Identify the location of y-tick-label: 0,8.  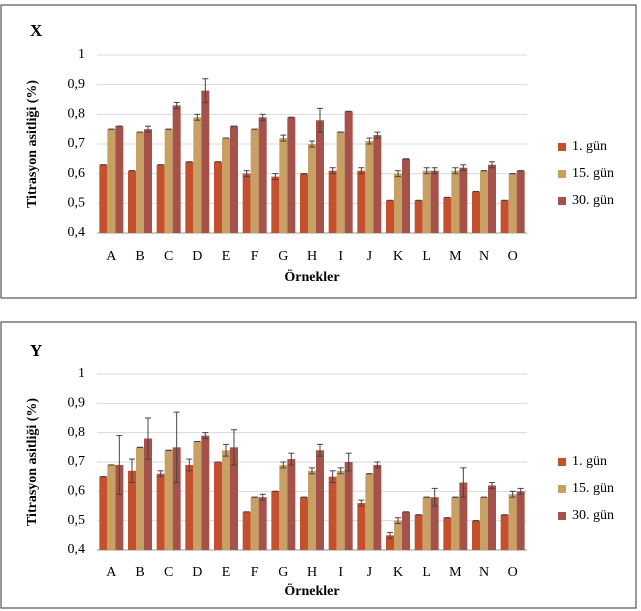
(77, 432).